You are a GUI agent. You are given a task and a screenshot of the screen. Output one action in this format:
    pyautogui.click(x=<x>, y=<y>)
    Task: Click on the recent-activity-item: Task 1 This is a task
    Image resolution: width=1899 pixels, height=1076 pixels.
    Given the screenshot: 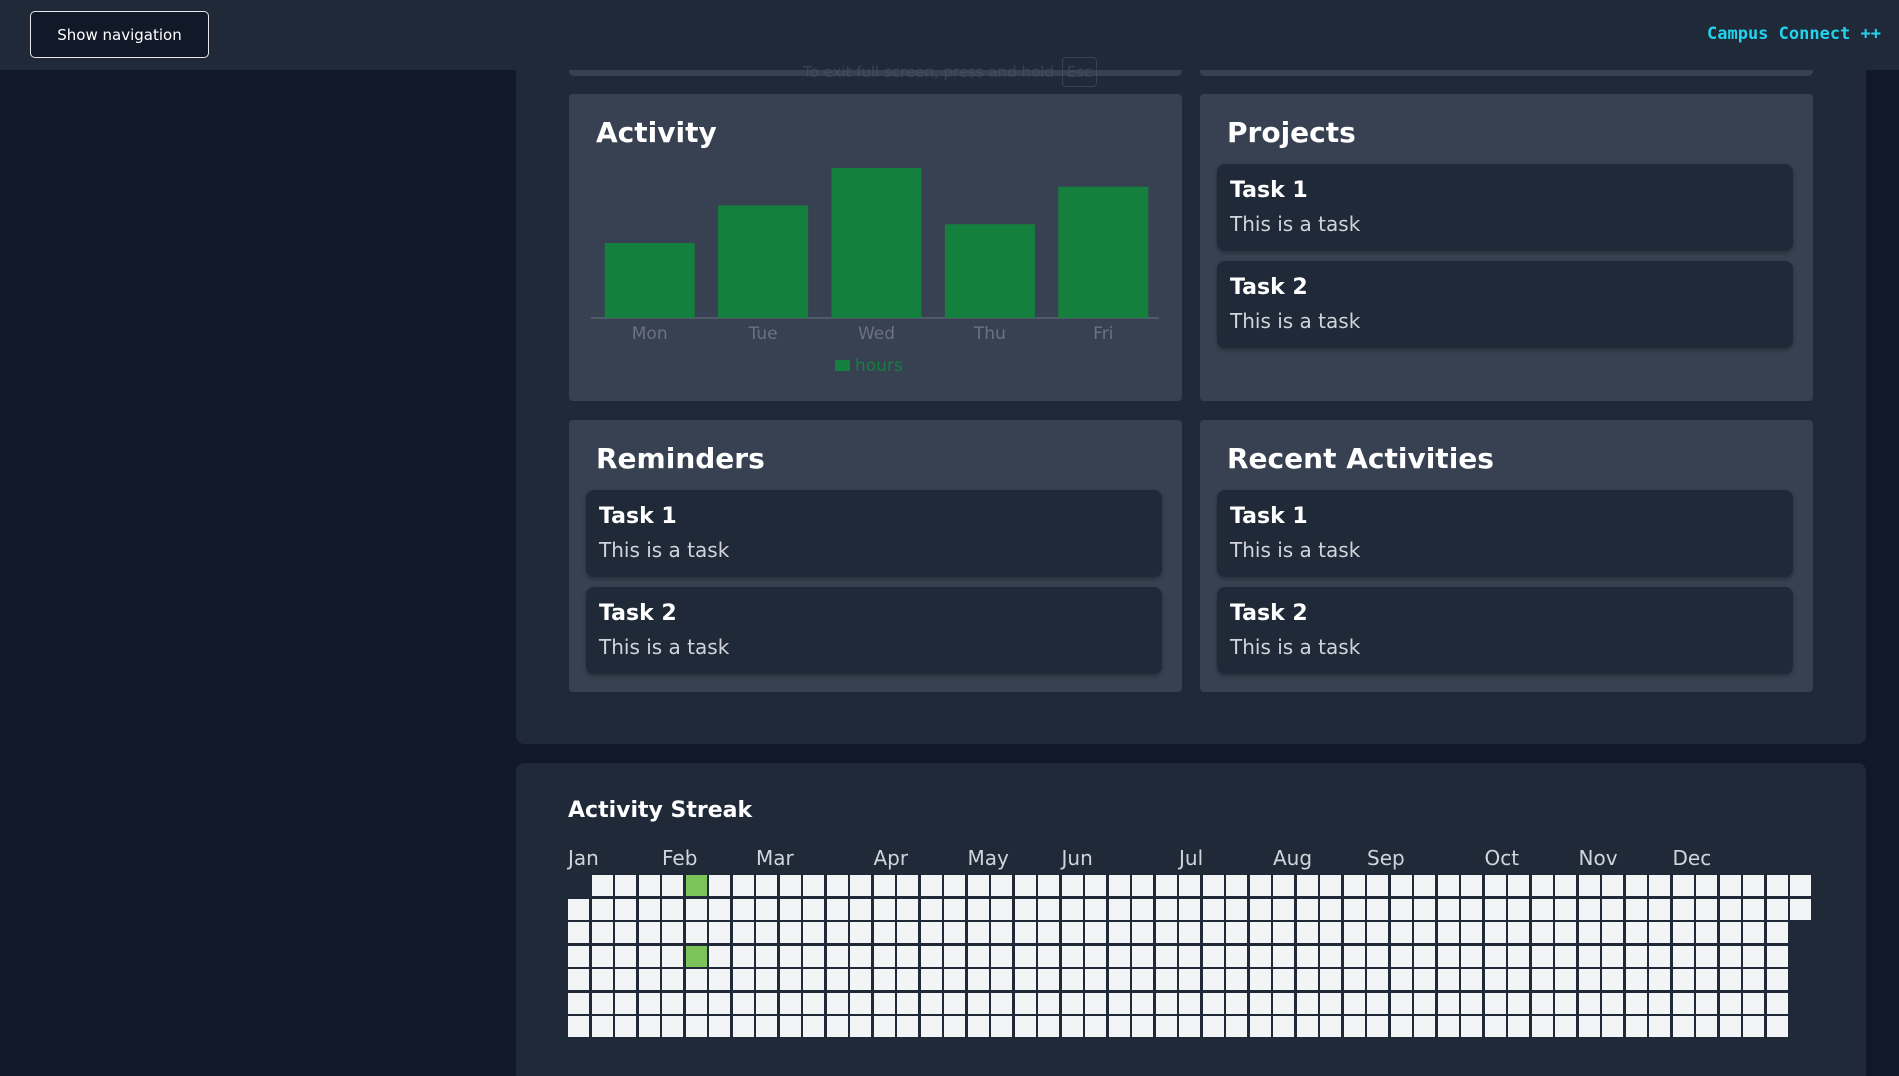 What is the action you would take?
    pyautogui.click(x=1505, y=533)
    